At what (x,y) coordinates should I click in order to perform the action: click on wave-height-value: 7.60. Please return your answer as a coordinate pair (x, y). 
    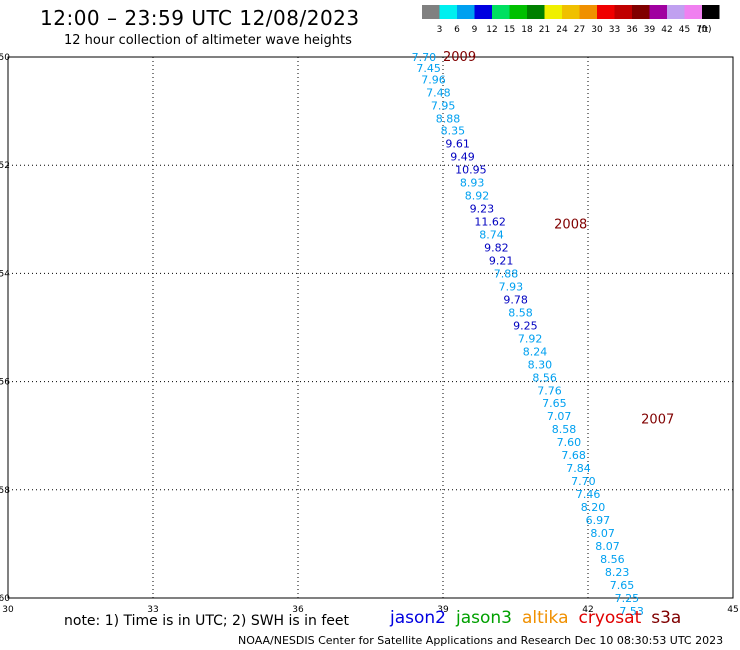
    Looking at the image, I should click on (569, 442).